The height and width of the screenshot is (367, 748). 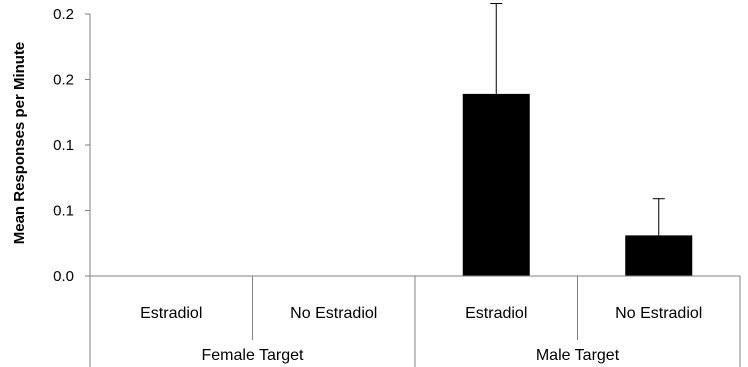 I want to click on group-label: Male Target, so click(x=578, y=355).